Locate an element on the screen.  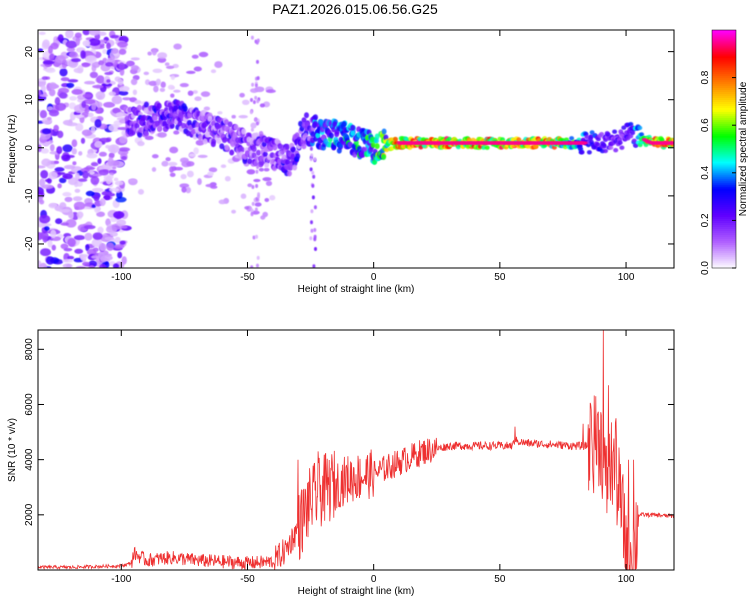
snr-y-axis-label: SNR (10 * v/v) is located at coordinates (12, 450).